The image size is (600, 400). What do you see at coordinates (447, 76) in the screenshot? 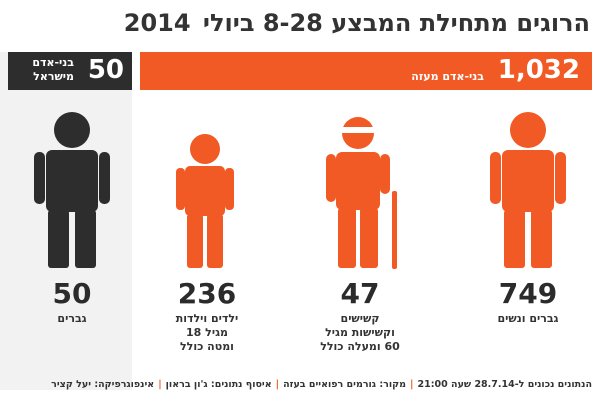
I see `gaza-total-label: בני-אדם מעזה` at bounding box center [447, 76].